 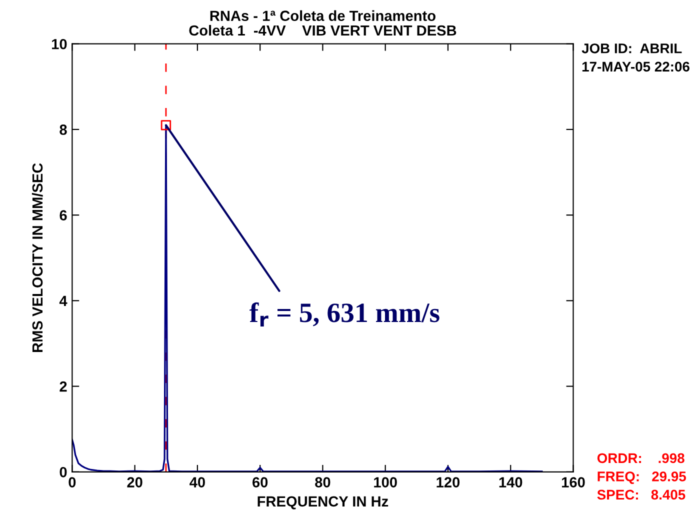 What do you see at coordinates (63, 129) in the screenshot?
I see `y-tick-label: 8` at bounding box center [63, 129].